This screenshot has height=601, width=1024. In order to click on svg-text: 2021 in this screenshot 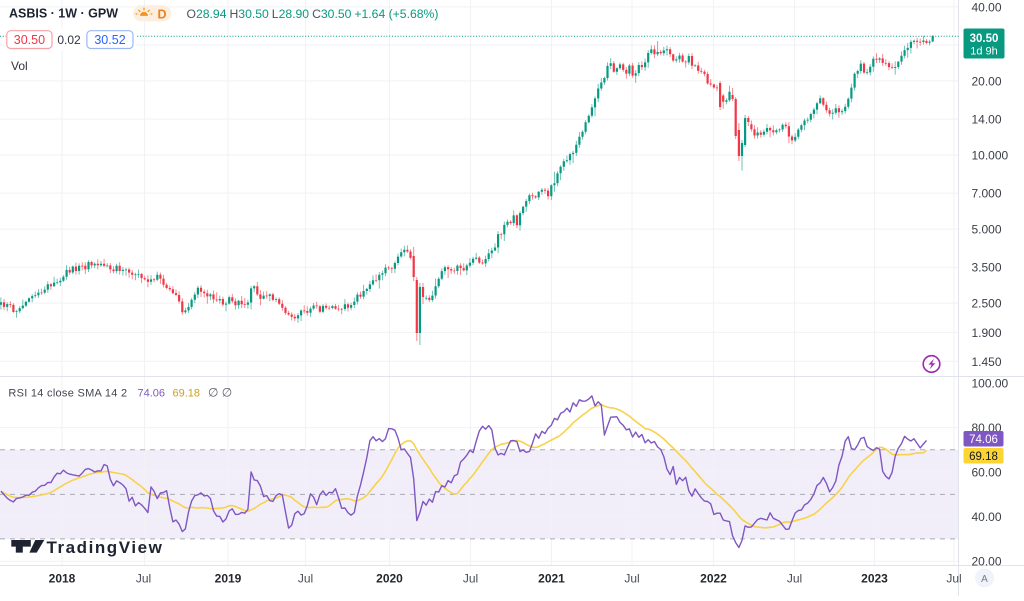, I will do `click(551, 579)`.